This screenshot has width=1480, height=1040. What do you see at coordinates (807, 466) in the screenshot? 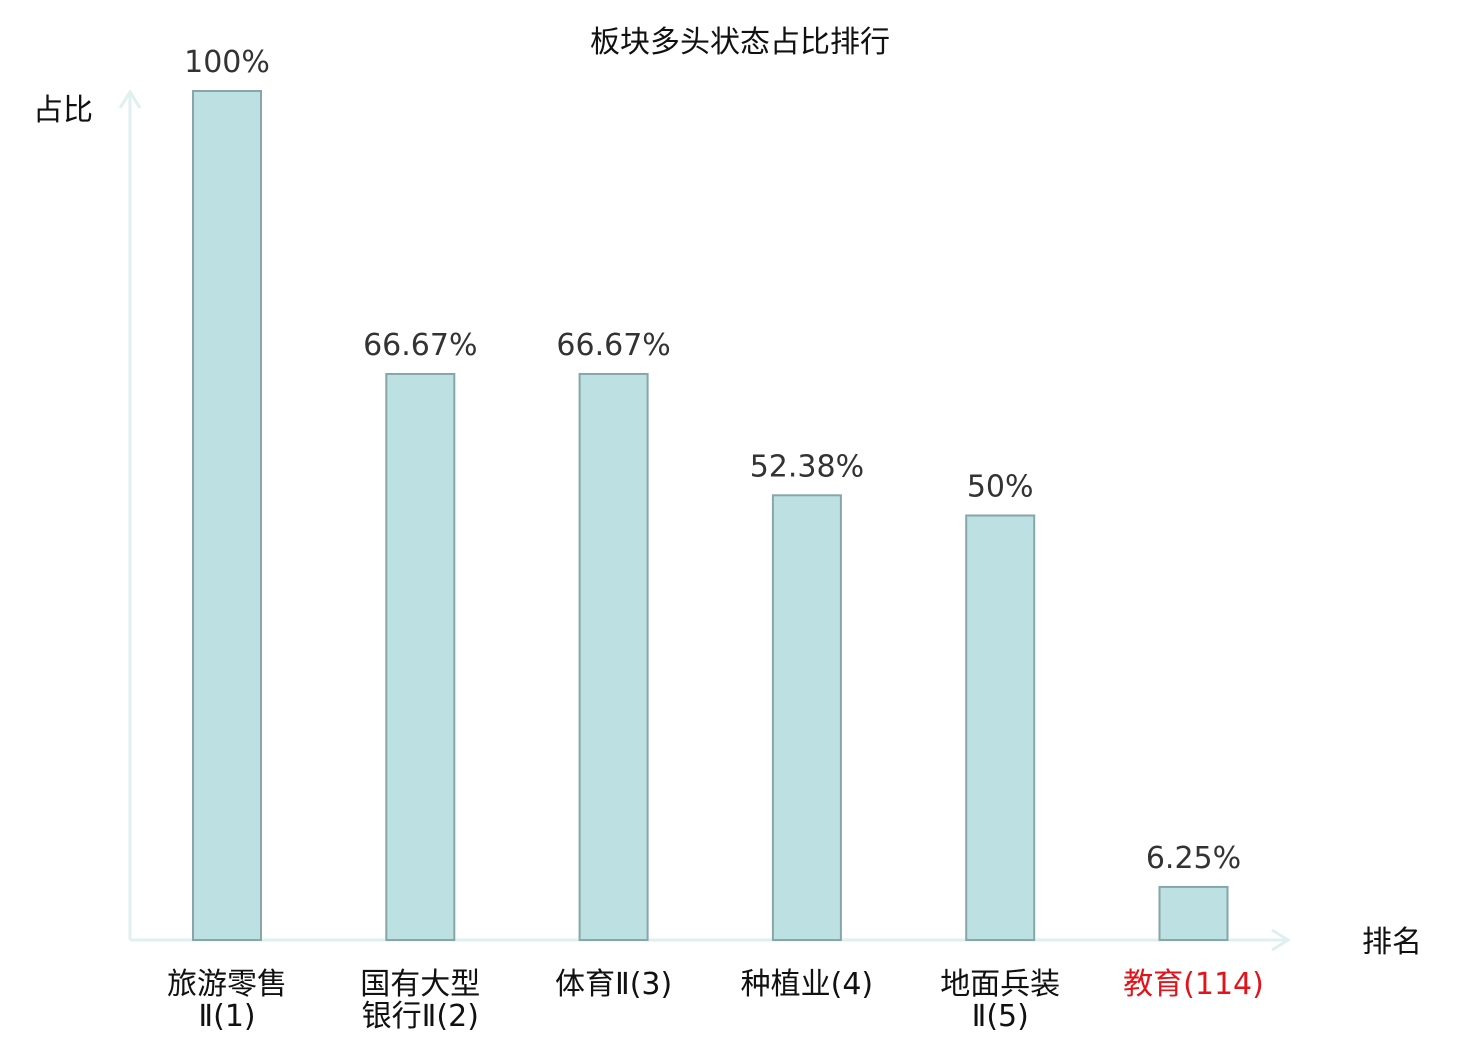
I see `value-label-4: 52.38%` at bounding box center [807, 466].